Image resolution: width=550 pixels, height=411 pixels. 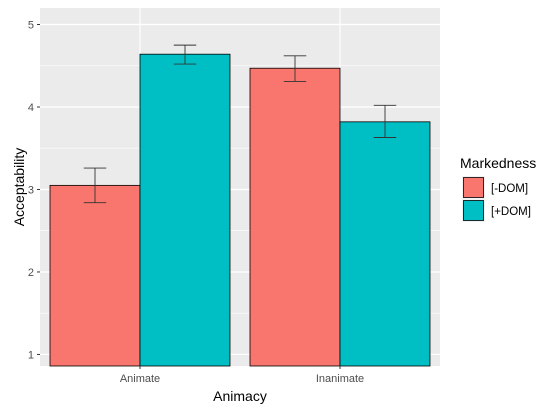 I want to click on y-tick-label: 3, so click(x=31, y=190).